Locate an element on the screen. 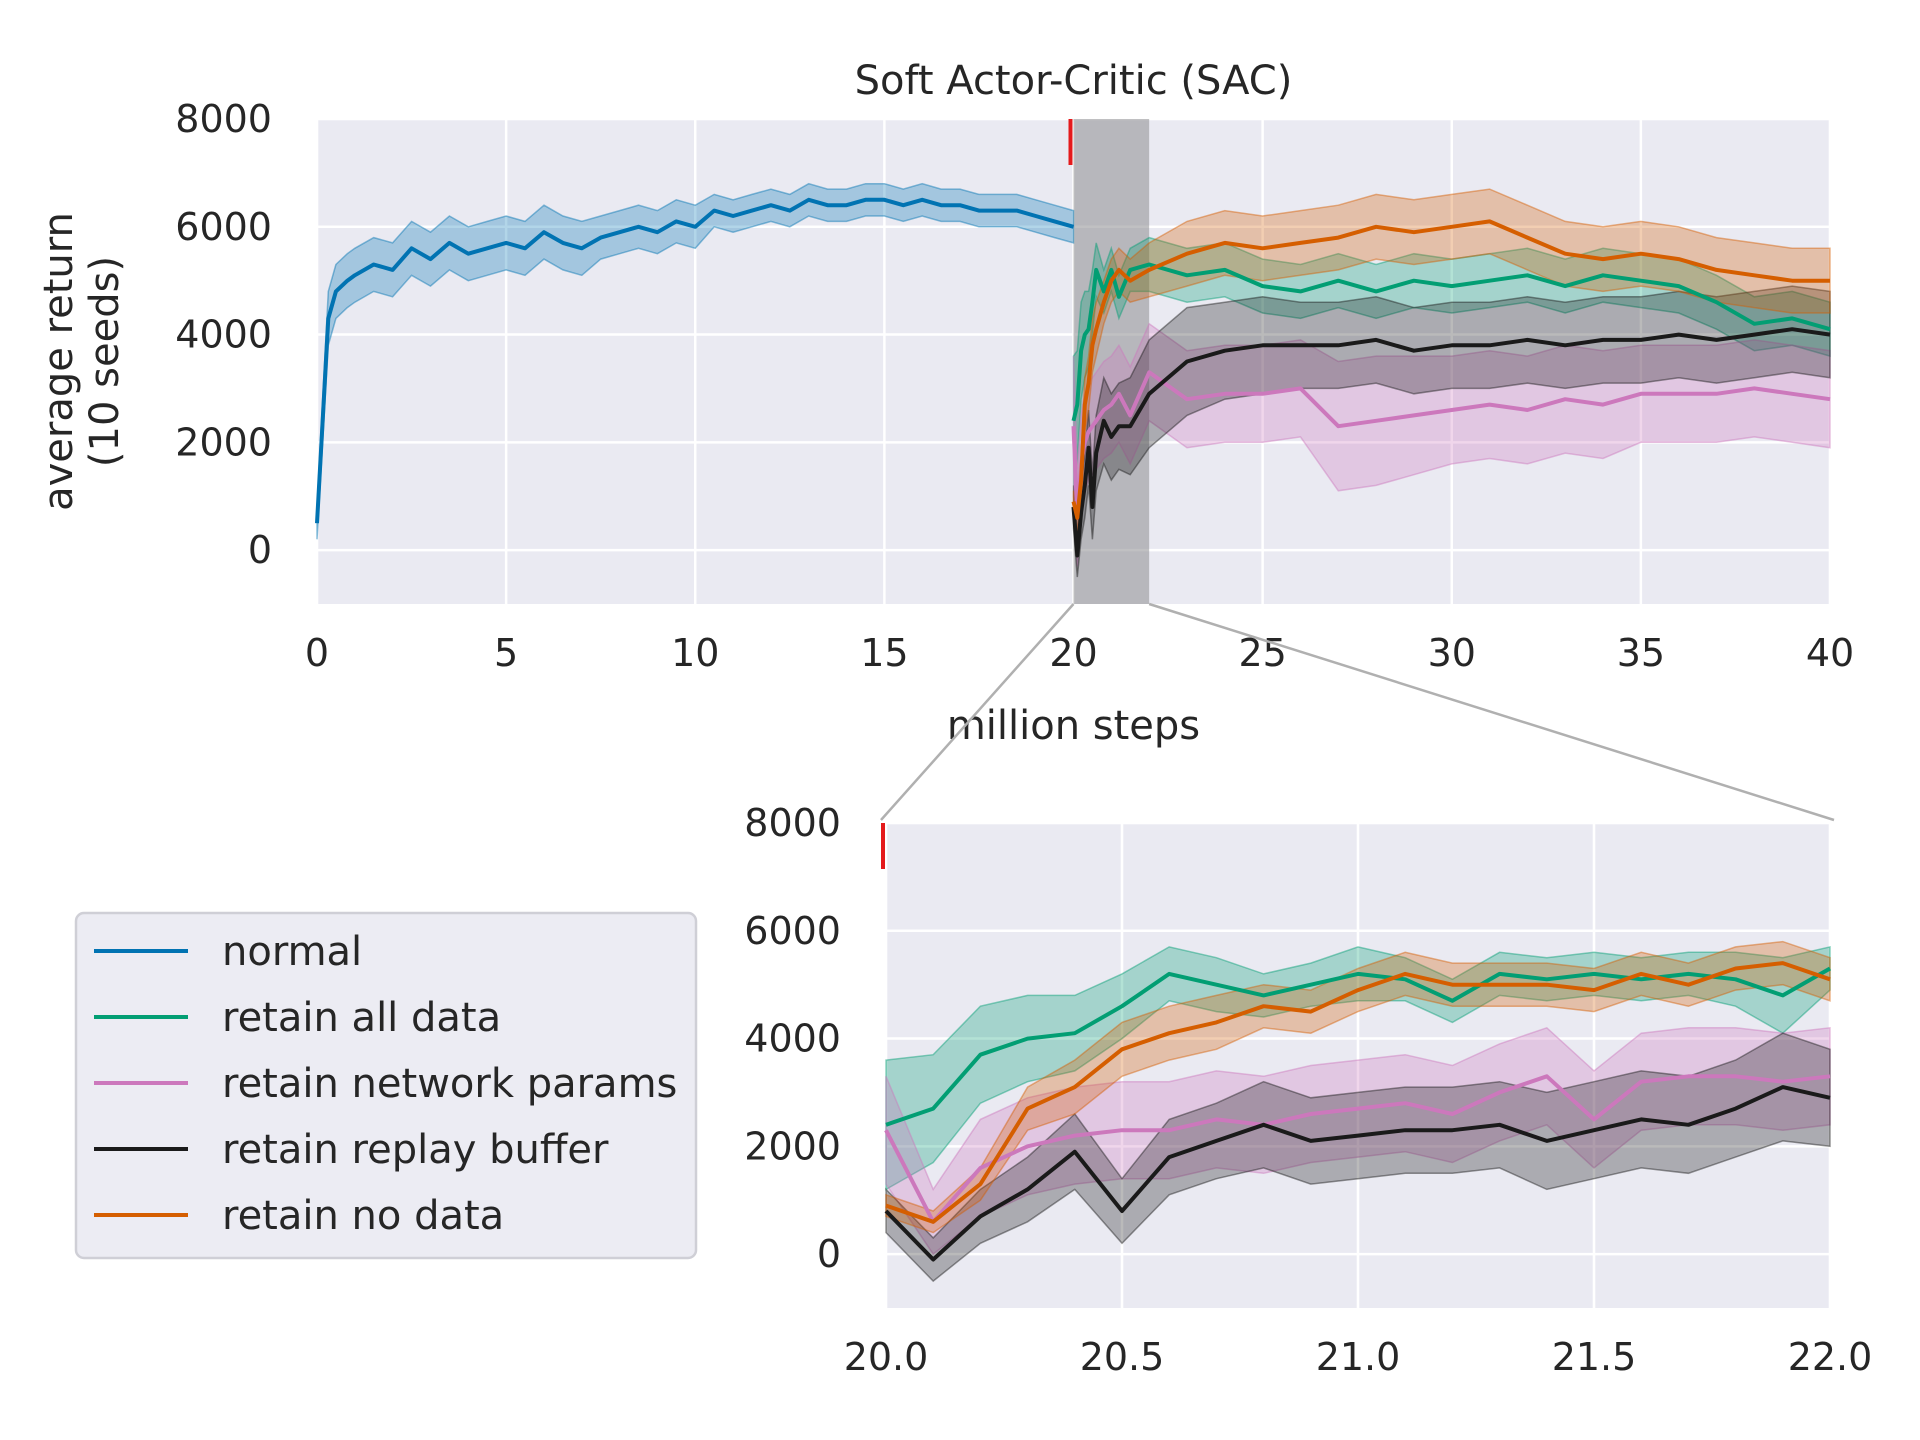 This screenshot has height=1440, width=1920. series-line-retain-no-data is located at coordinates (1450, 369).